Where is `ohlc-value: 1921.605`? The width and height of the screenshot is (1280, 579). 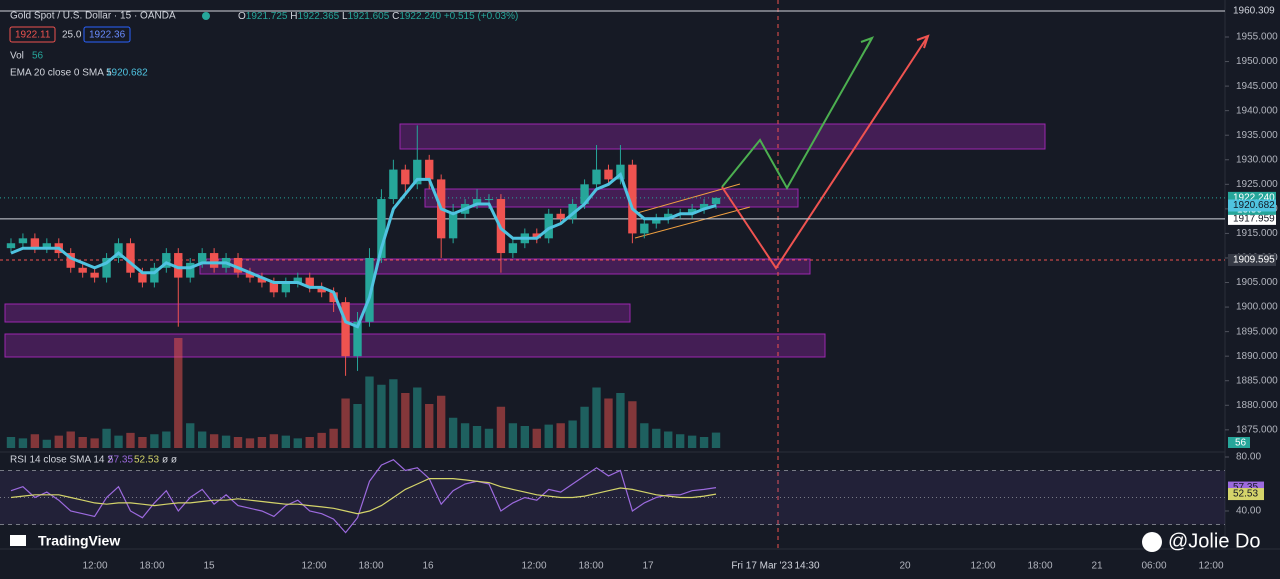
ohlc-value: 1921.605 is located at coordinates (369, 16).